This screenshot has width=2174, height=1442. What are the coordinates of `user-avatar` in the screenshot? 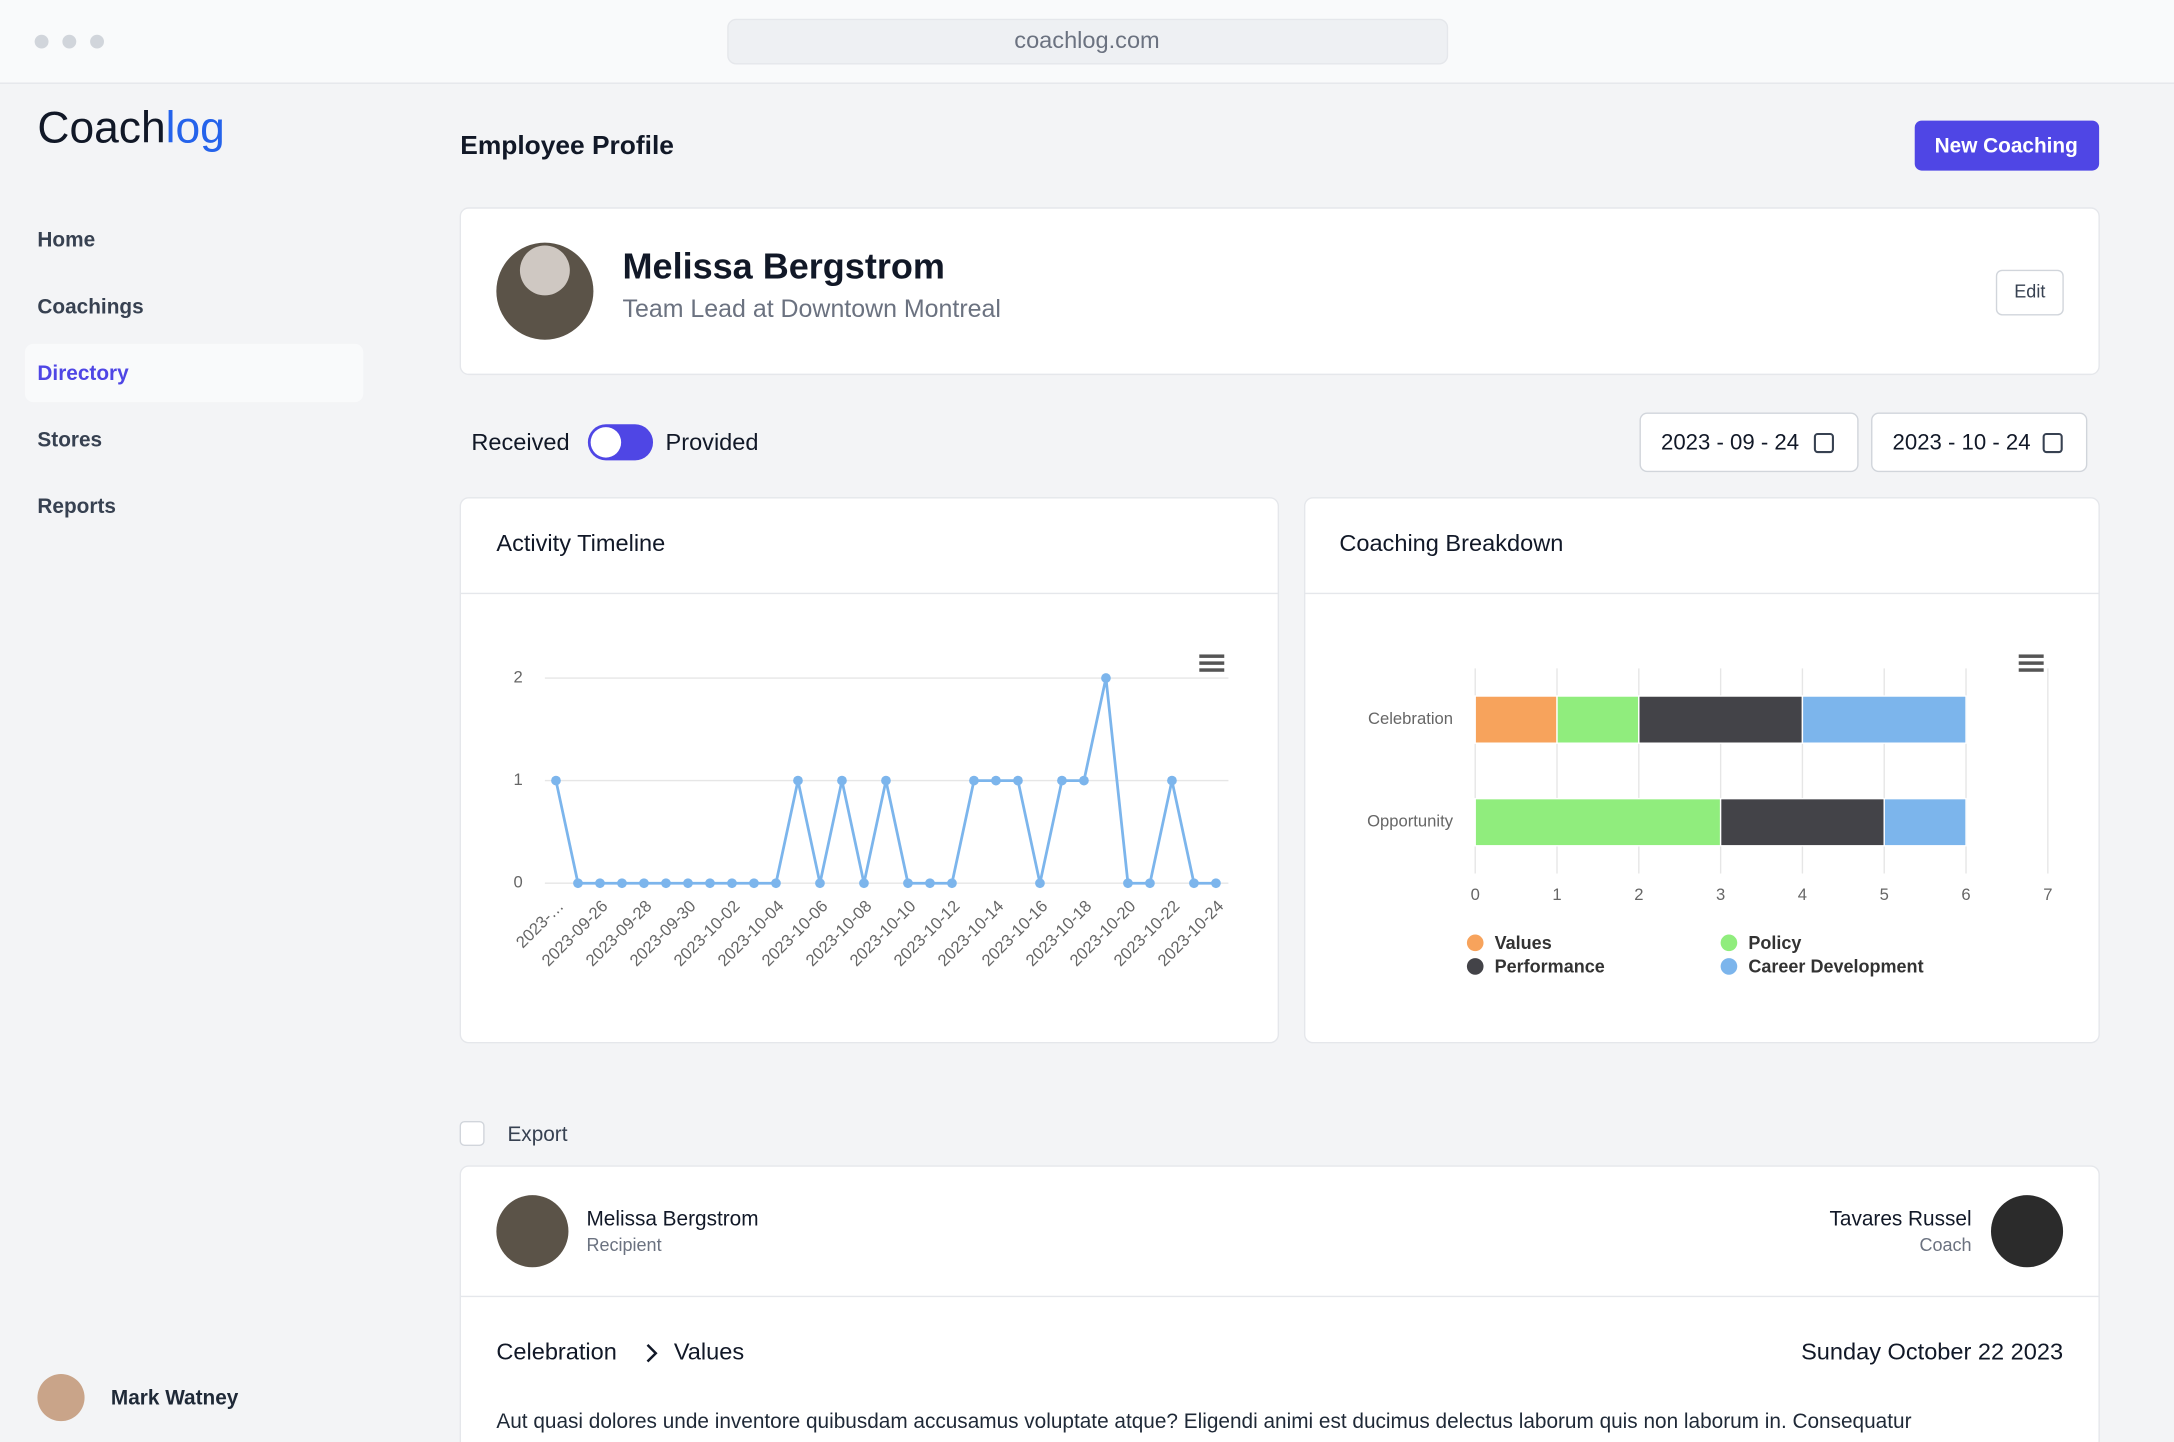 It's located at (61, 1398).